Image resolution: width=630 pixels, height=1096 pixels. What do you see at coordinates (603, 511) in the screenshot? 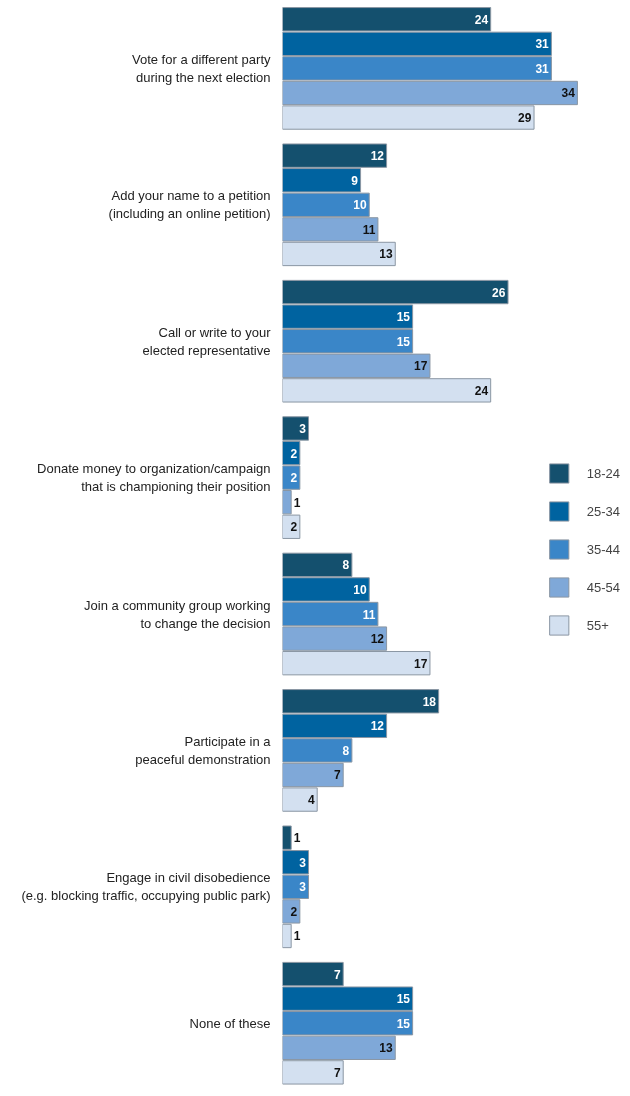
I see `legend-label: 25-34` at bounding box center [603, 511].